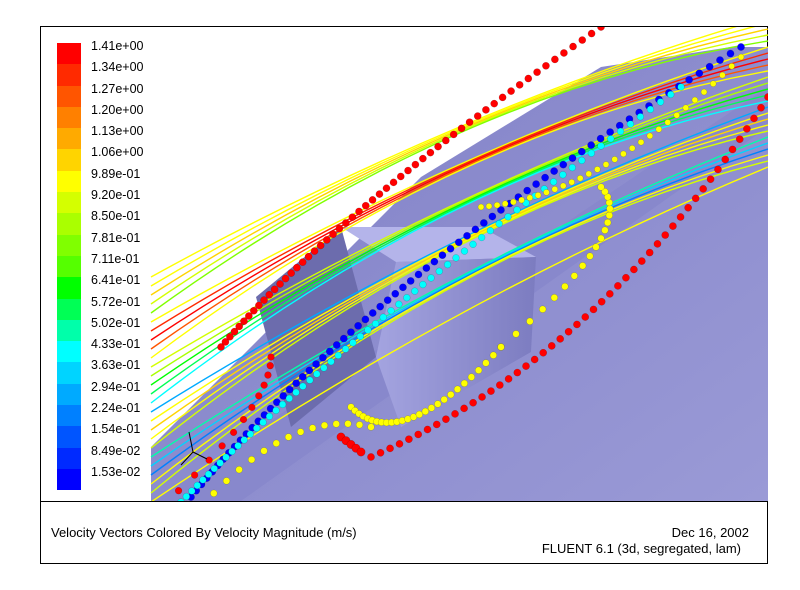 Image resolution: width=800 pixels, height=590 pixels. Describe the element at coordinates (117, 478) in the screenshot. I see `legend-entry: 1.53e-02` at that location.